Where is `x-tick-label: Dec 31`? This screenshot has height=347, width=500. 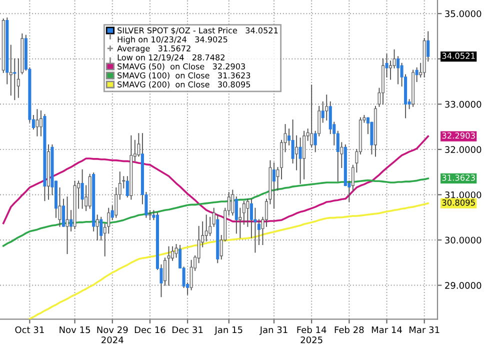
x-tick-label: Dec 31 is located at coordinates (187, 330).